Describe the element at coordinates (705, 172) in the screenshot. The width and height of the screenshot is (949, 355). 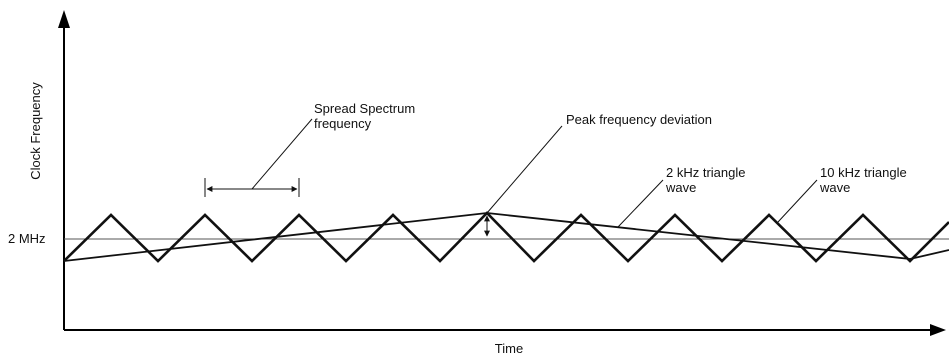
I see `wave-2khz-label-line1: 2 kHz triangle` at that location.